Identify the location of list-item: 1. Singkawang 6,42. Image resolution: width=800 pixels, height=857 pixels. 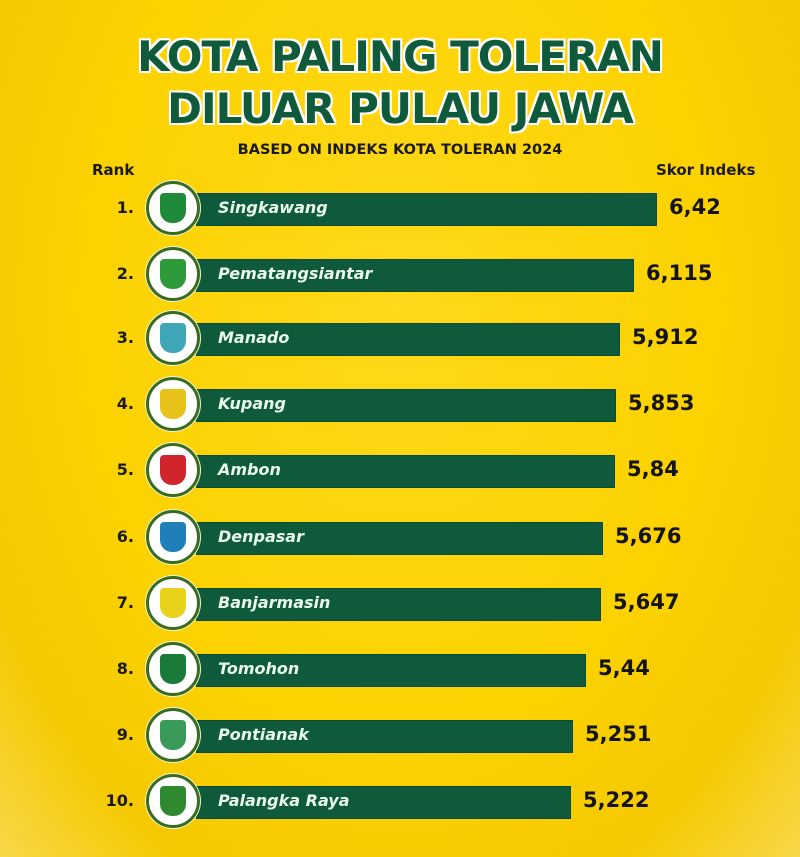
(400, 209).